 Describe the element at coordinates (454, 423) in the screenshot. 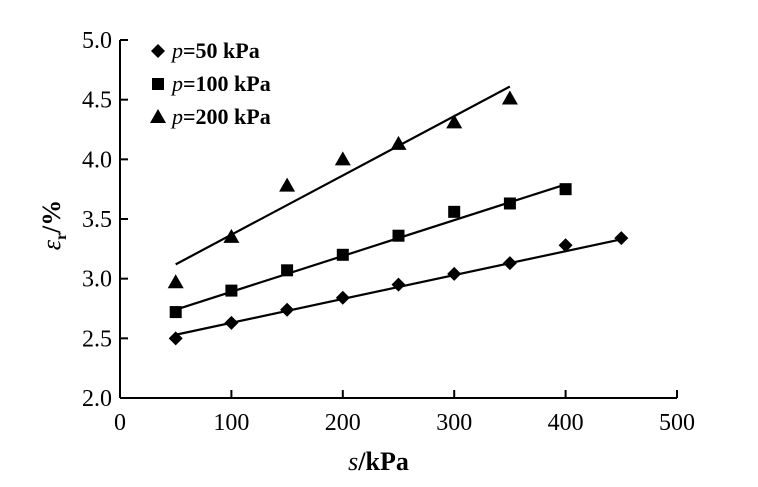

I see `x-tick-label: 300` at that location.